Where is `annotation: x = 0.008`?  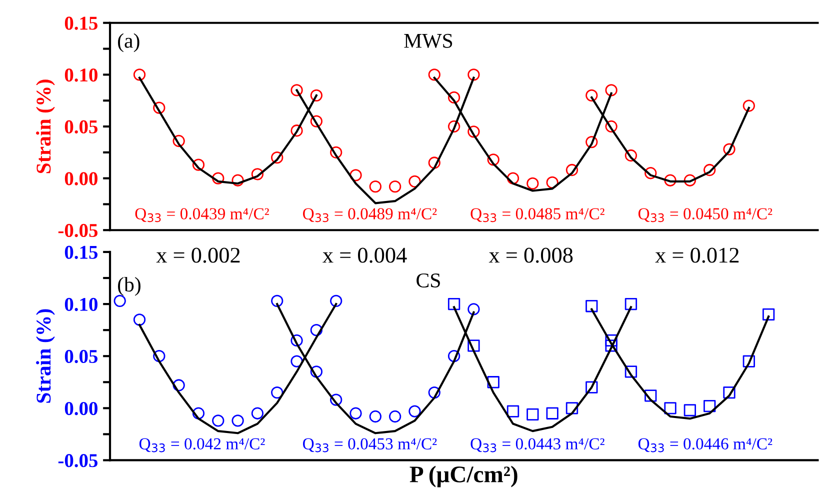 annotation: x = 0.008 is located at coordinates (530, 255).